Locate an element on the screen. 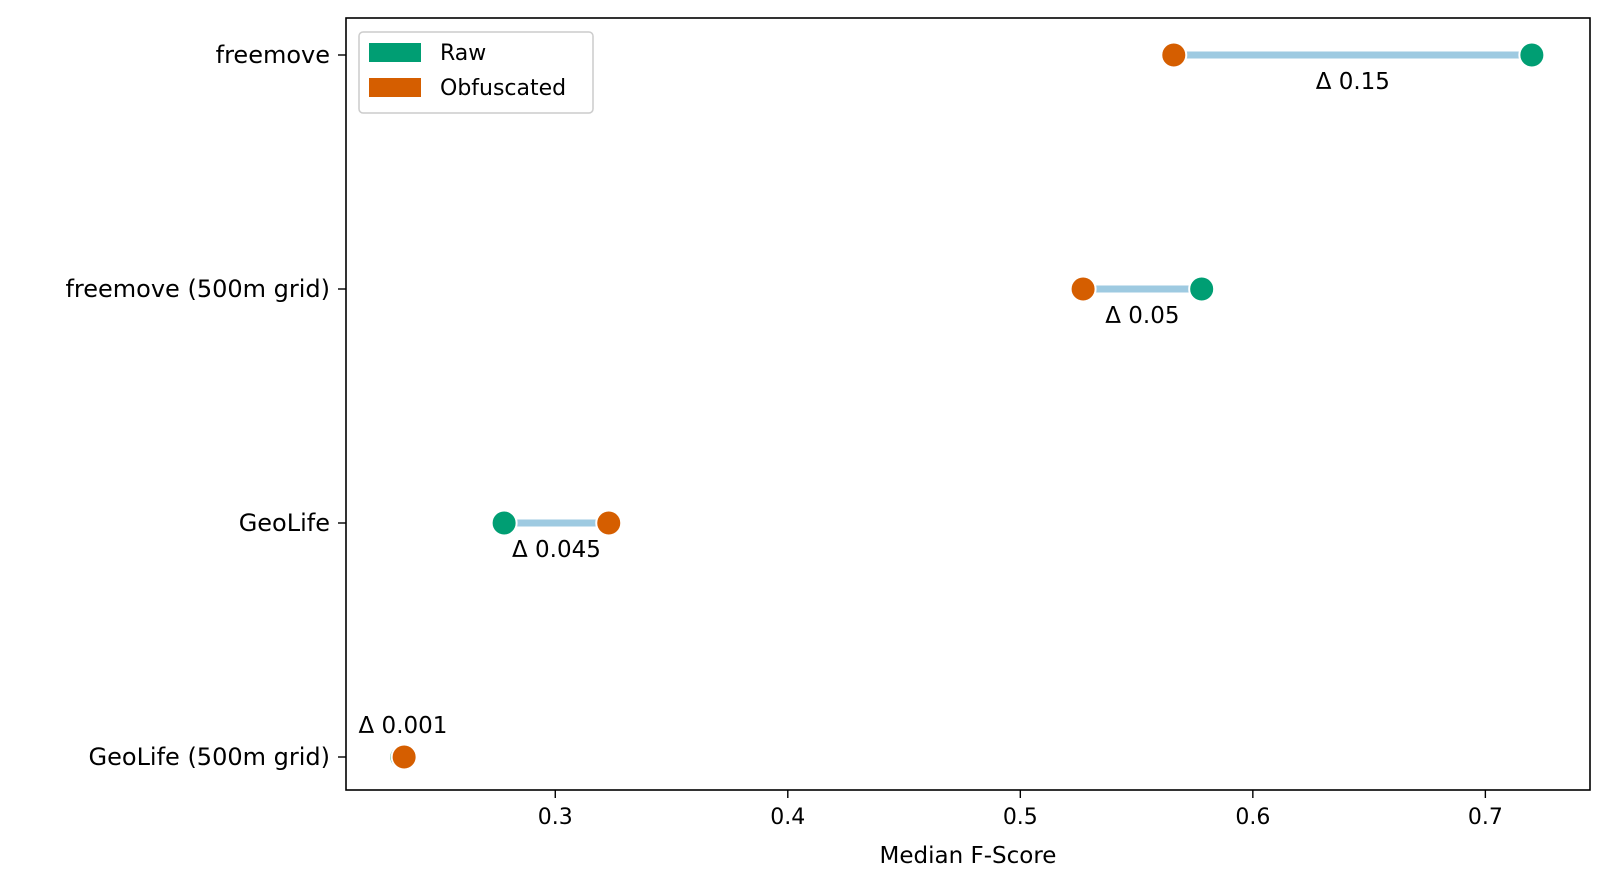  legend-label: Raw is located at coordinates (463, 53).